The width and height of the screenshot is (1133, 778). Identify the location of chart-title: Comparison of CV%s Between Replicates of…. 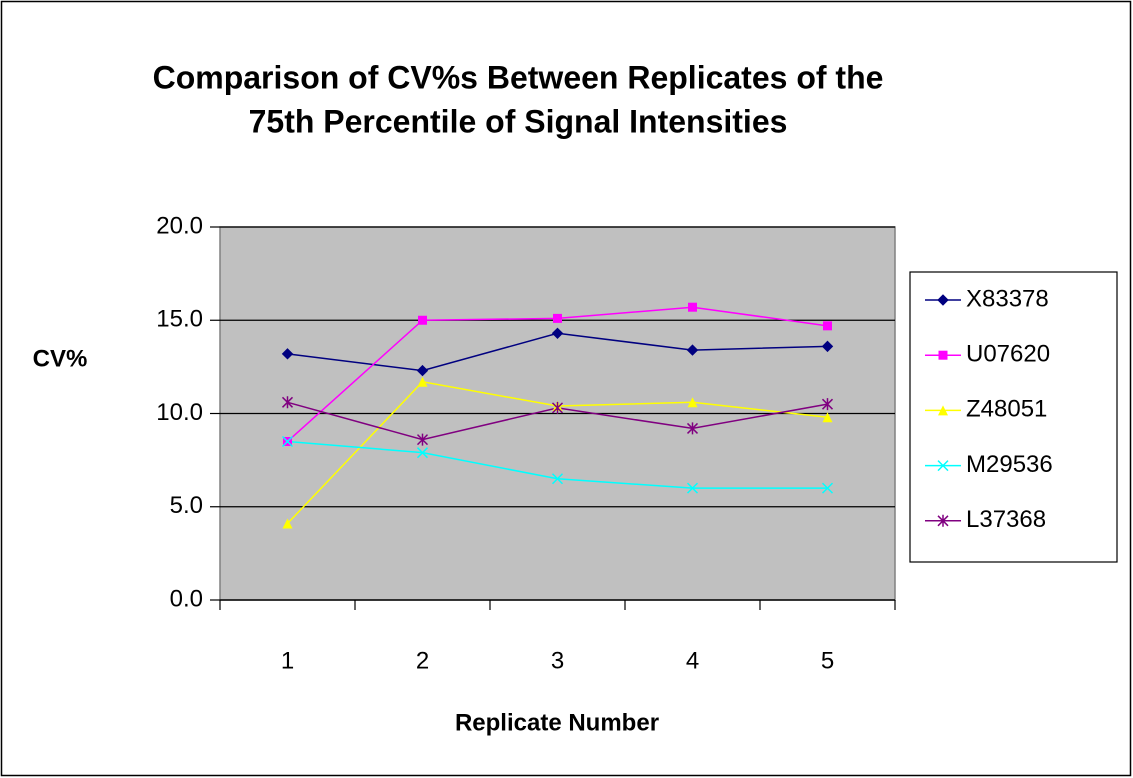
(518, 77).